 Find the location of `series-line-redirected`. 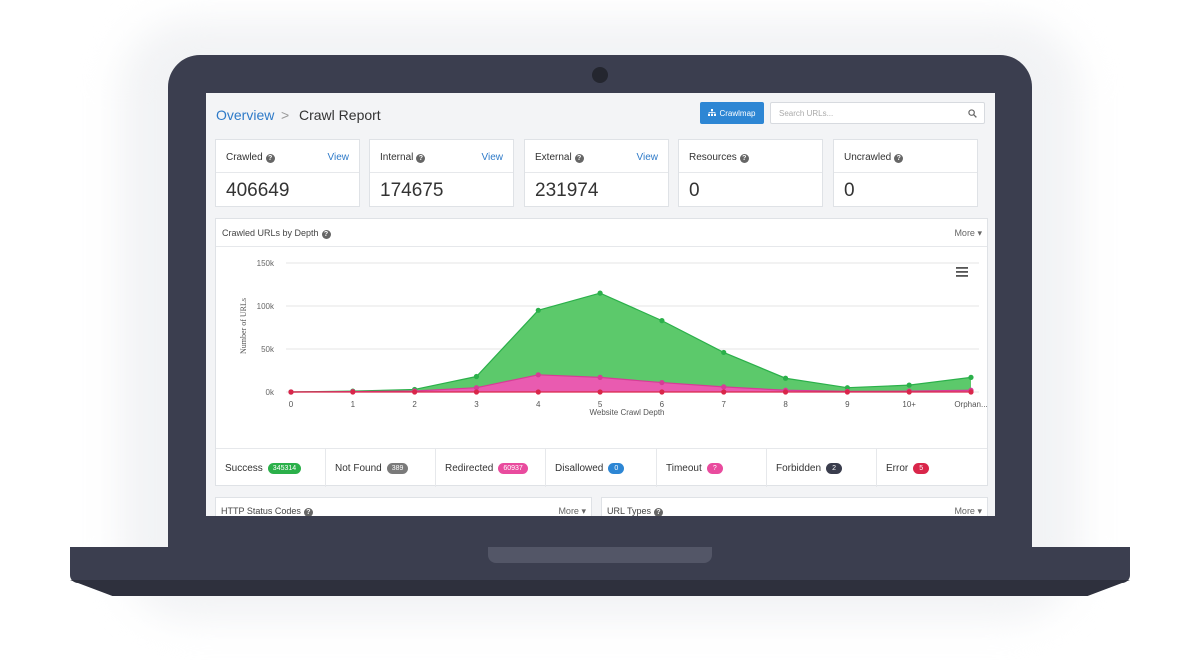

series-line-redirected is located at coordinates (631, 383).